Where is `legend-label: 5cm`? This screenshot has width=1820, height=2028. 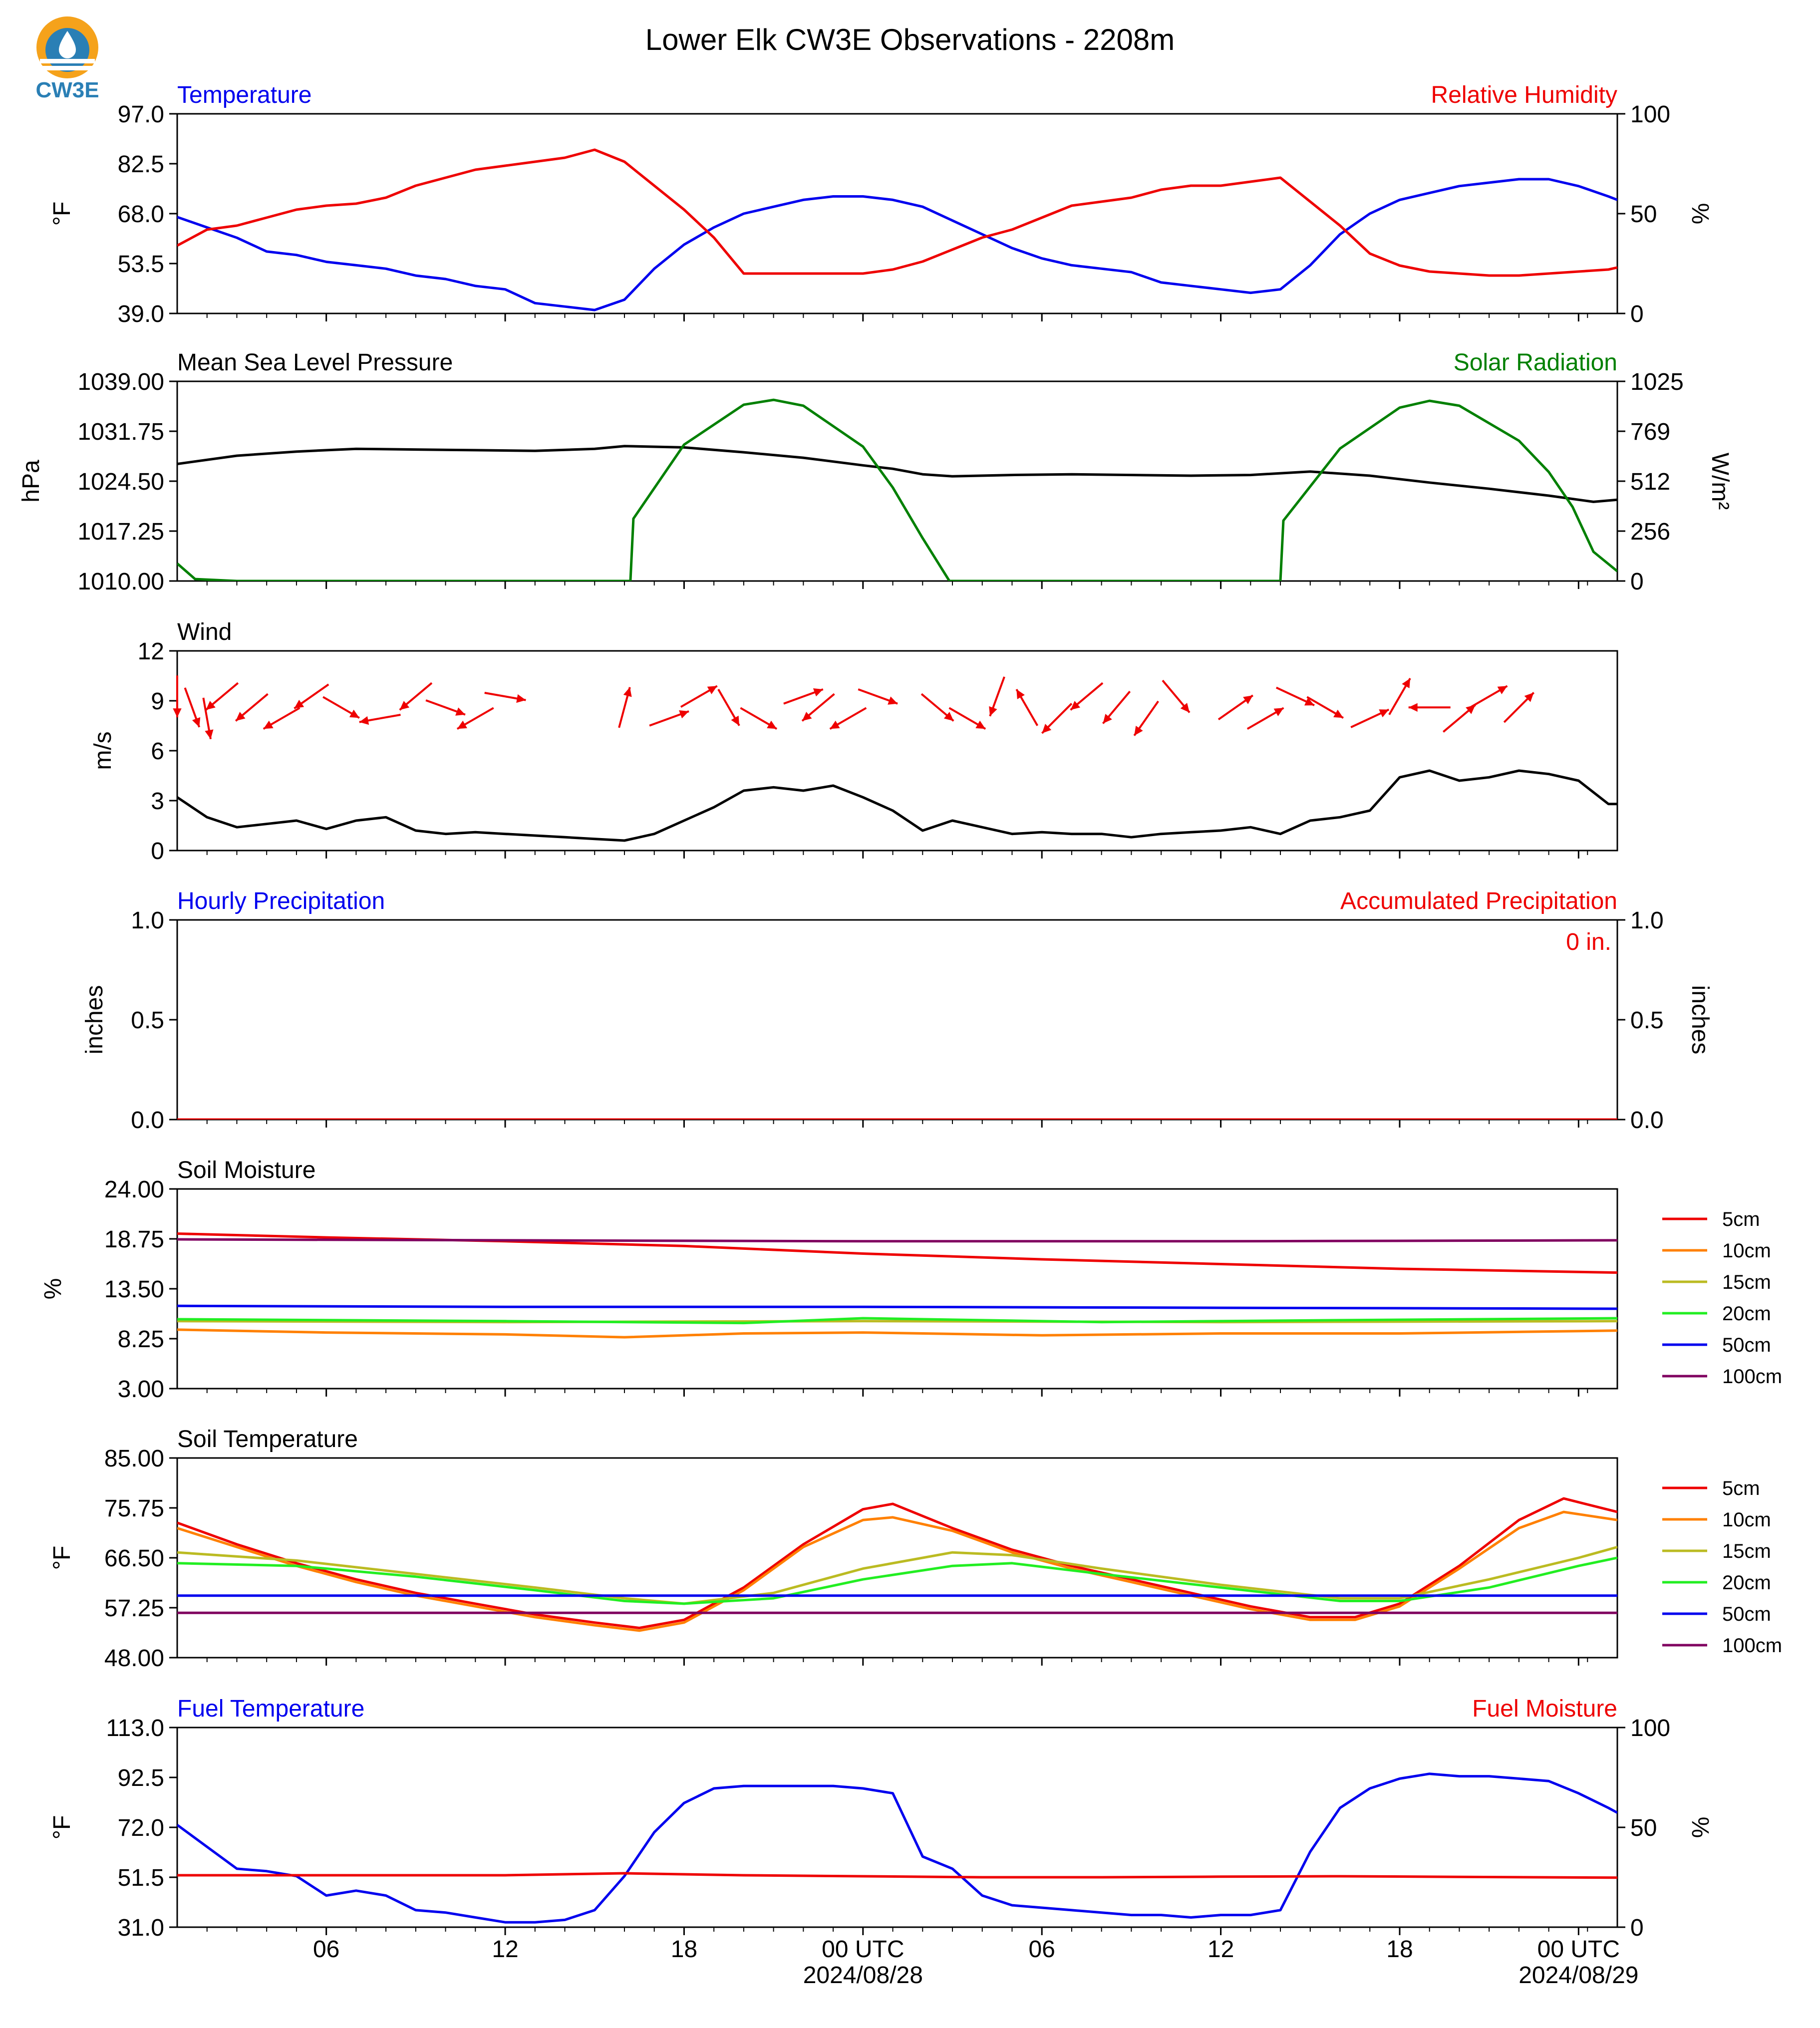 legend-label: 5cm is located at coordinates (1741, 1488).